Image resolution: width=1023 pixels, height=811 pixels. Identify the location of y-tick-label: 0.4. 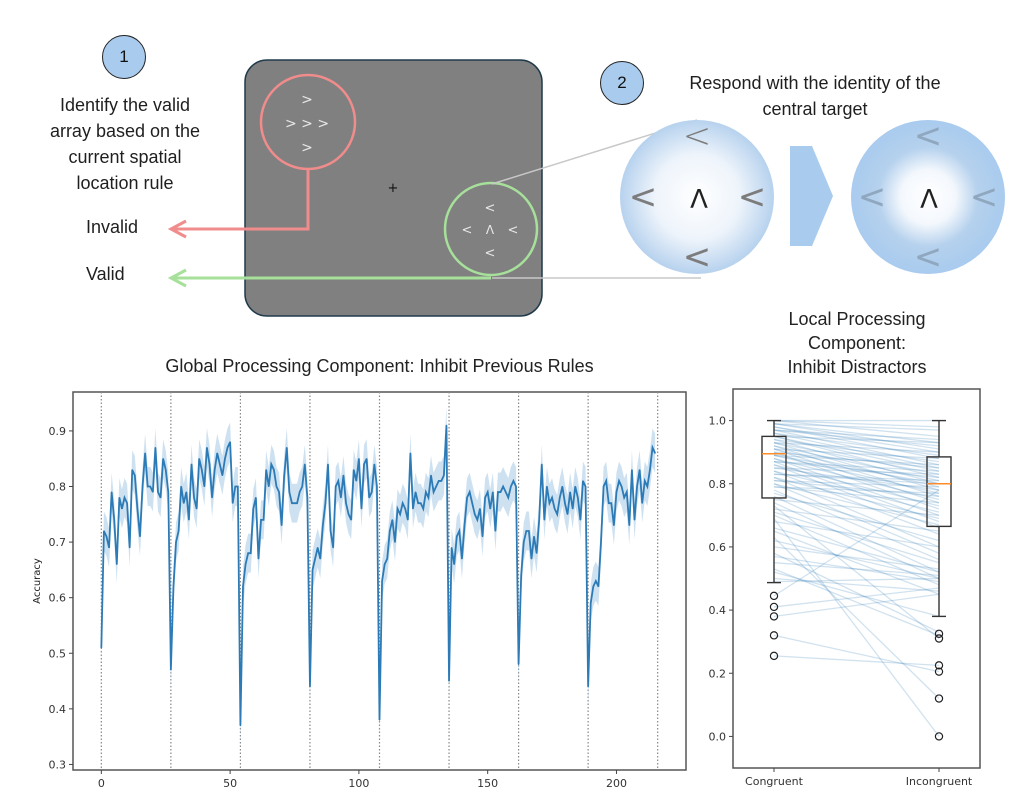
(58, 709).